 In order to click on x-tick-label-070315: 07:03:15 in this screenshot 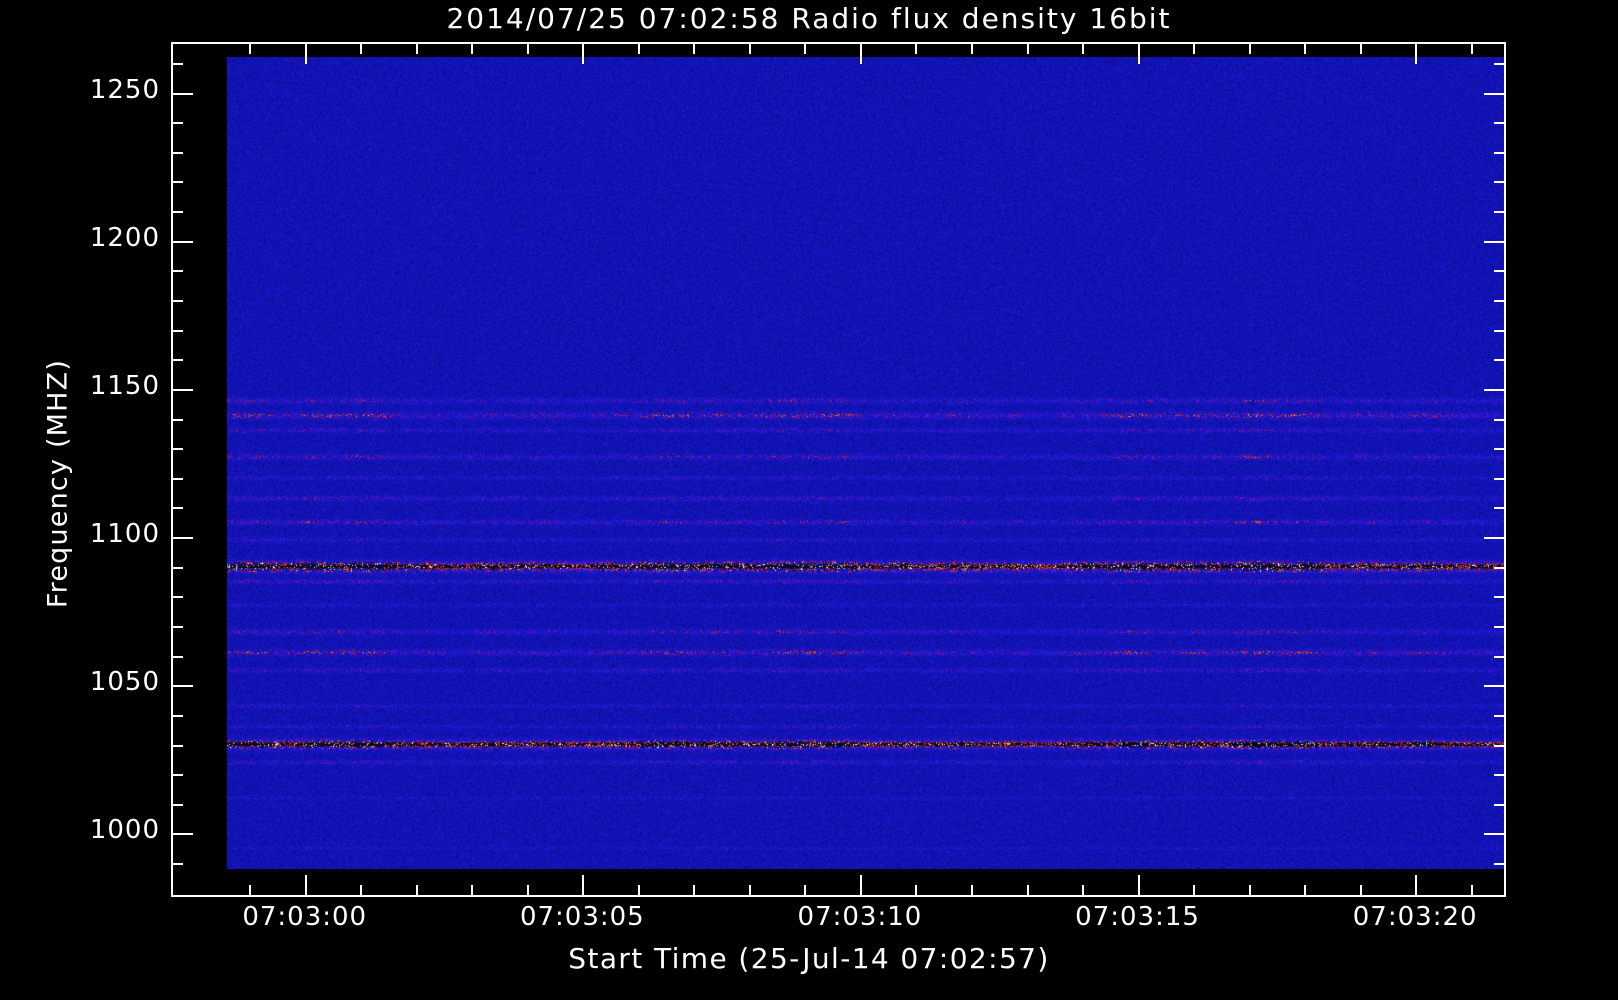, I will do `click(1137, 917)`.